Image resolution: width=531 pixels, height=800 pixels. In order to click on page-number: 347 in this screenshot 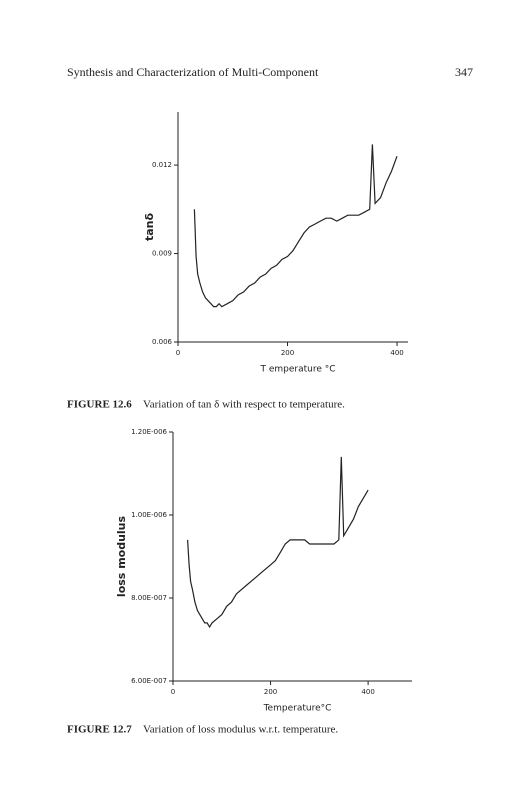, I will do `click(464, 72)`.